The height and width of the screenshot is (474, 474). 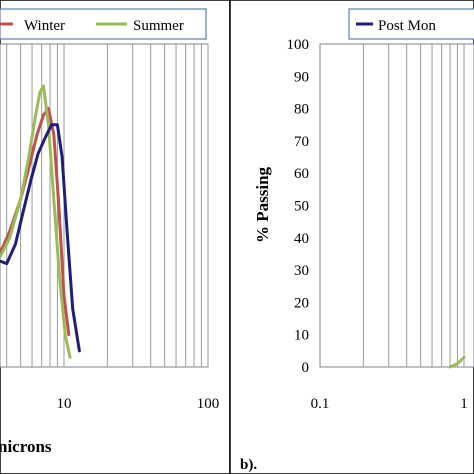 I want to click on legend-winter-label: Winter, so click(x=44, y=26).